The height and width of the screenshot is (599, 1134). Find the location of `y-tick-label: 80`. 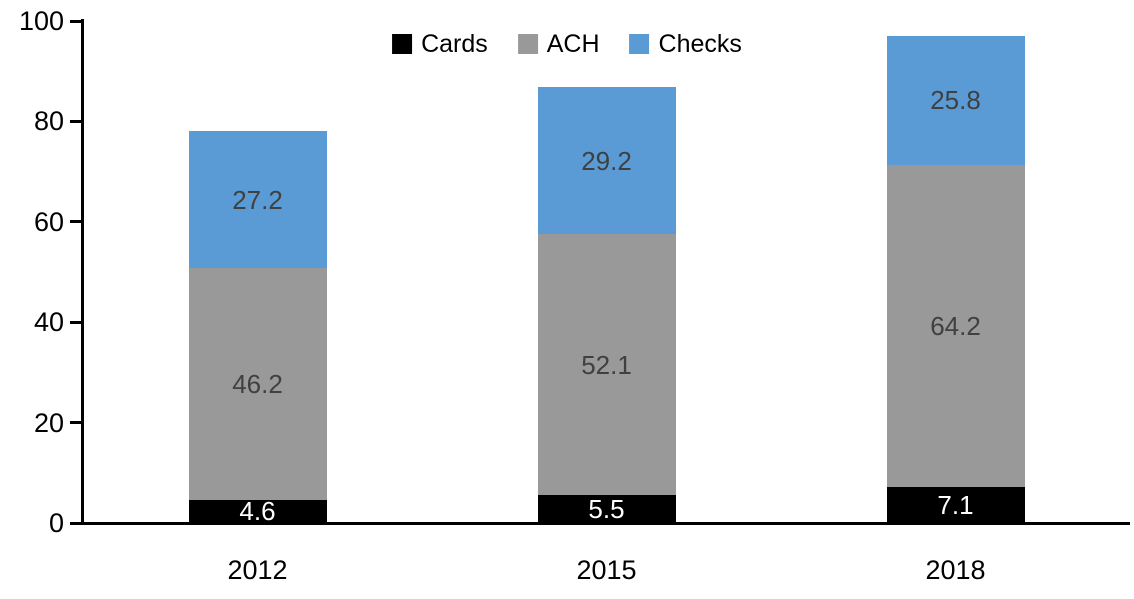

y-tick-label: 80 is located at coordinates (48, 121).